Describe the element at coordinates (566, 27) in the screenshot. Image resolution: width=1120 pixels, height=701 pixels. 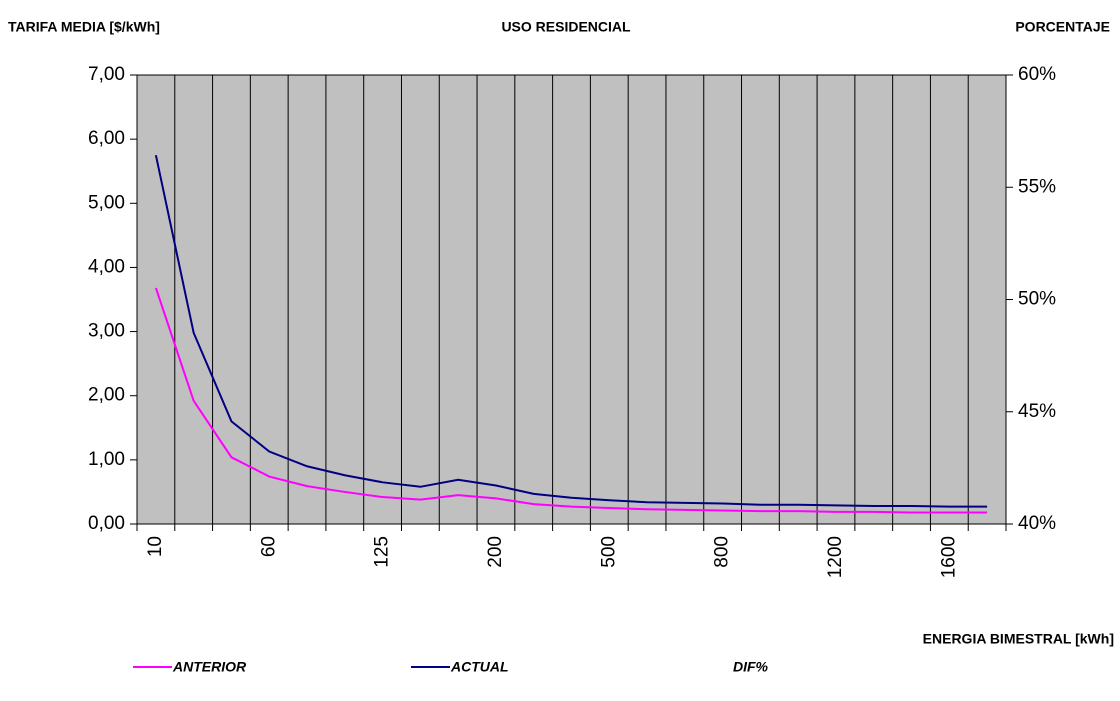
I see `chart-title: USO RESIDENCIAL` at that location.